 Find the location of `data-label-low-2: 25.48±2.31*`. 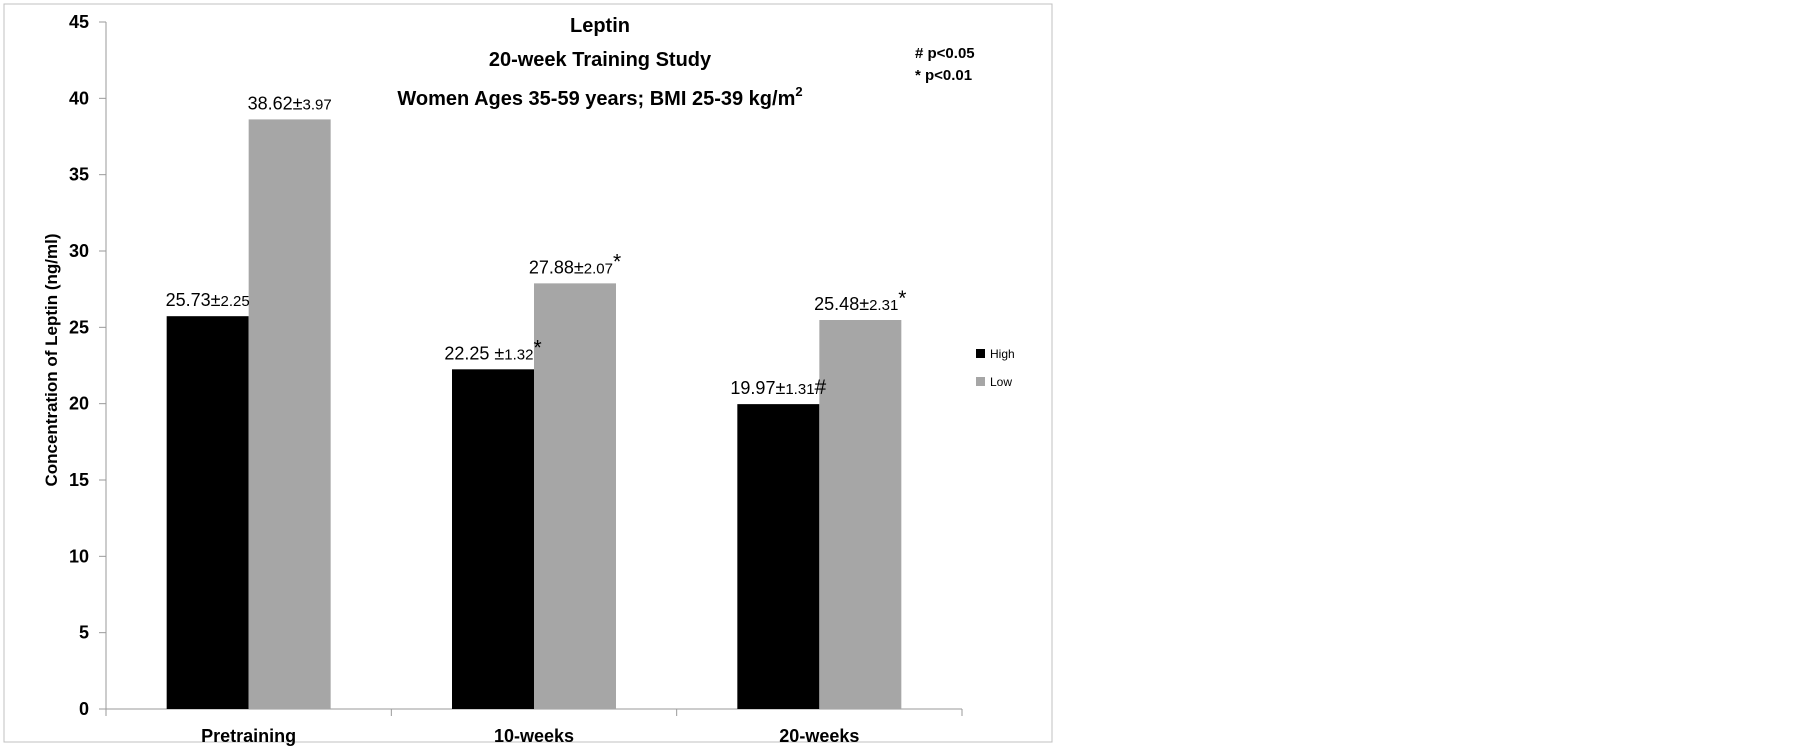

data-label-low-2: 25.48±2.31* is located at coordinates (860, 300).